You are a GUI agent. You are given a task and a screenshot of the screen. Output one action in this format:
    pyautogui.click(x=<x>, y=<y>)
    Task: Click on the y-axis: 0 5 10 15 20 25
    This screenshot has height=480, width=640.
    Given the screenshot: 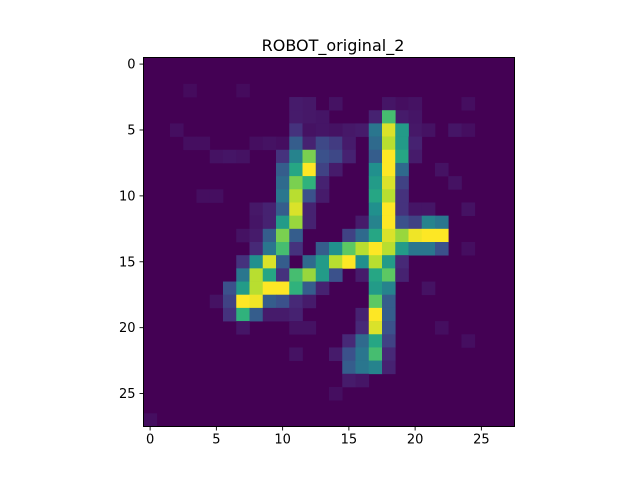 What is the action you would take?
    pyautogui.click(x=131, y=230)
    